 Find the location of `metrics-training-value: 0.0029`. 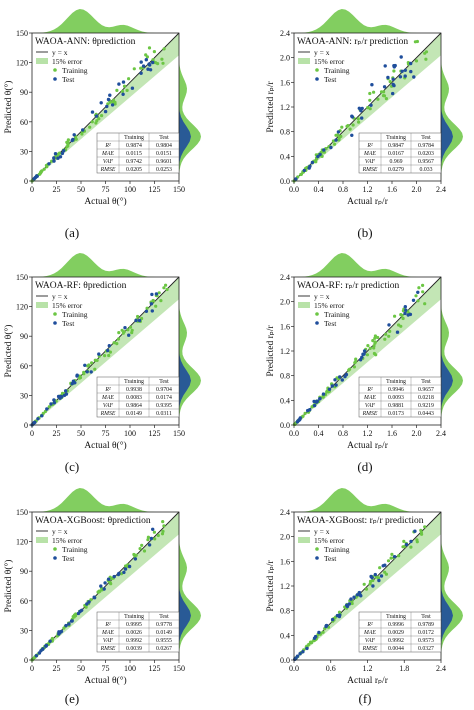

metrics-training-value: 0.0029 is located at coordinates (396, 633).